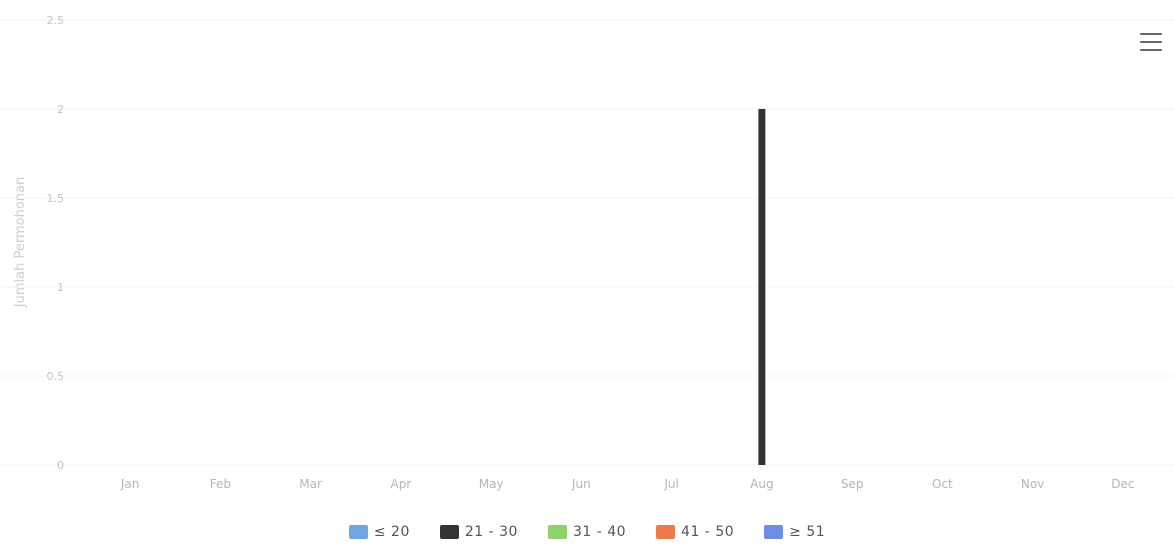 This screenshot has width=1174, height=546. I want to click on x-tick-label: Jan, so click(130, 484).